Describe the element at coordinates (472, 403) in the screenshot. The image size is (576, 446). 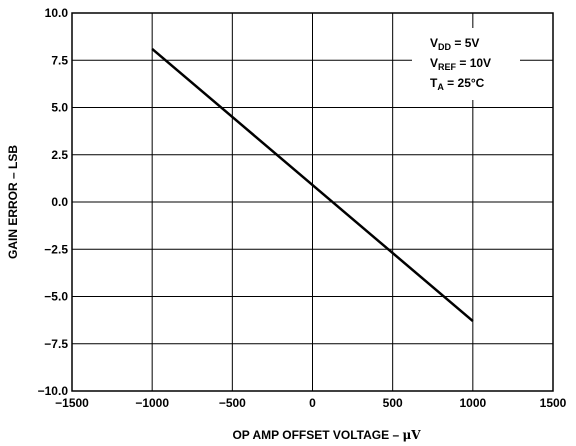
I see `x-tick-label: 1000` at that location.